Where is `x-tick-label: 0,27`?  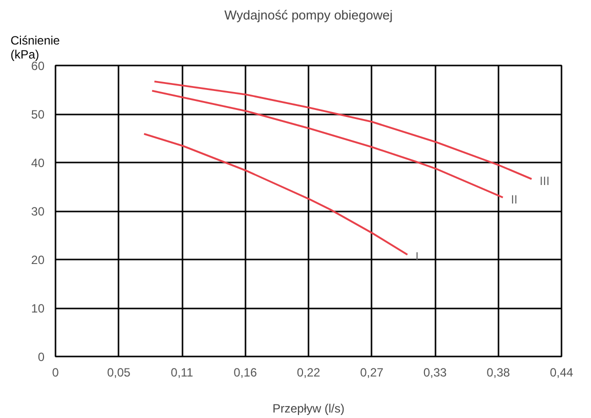 x-tick-label: 0,27 is located at coordinates (372, 373).